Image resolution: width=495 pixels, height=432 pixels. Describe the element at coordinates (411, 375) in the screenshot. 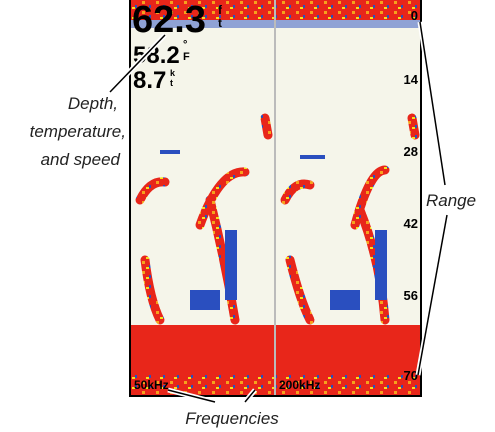

I see `range-label: 70` at that location.